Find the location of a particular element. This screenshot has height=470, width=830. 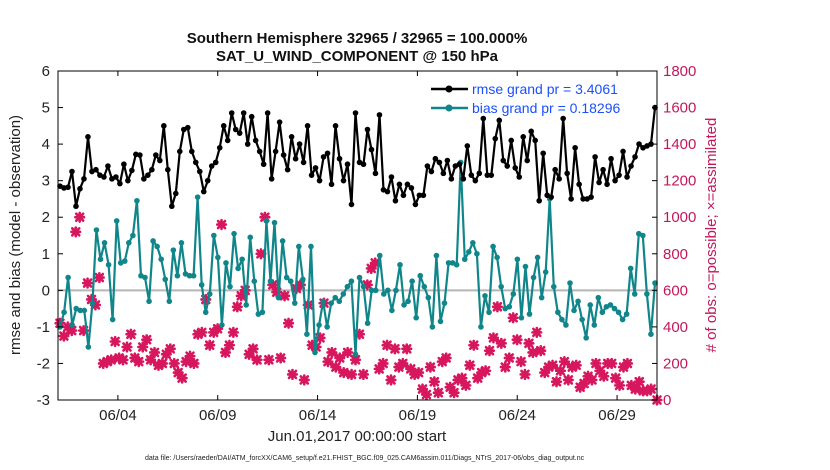

y-tick-label: -3 is located at coordinates (43, 400).